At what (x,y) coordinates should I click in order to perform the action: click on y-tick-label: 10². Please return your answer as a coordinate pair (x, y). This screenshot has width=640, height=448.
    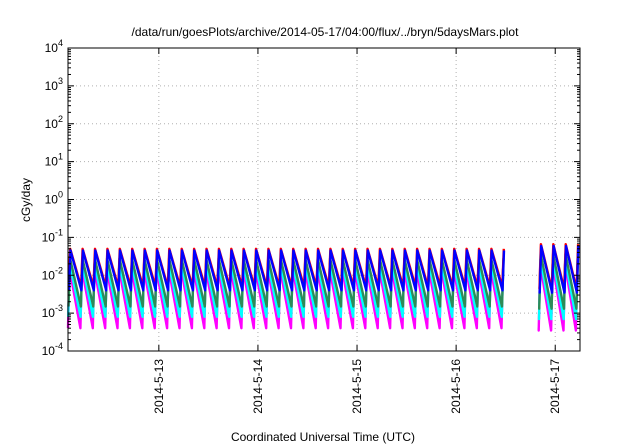
    Looking at the image, I should click on (54, 122).